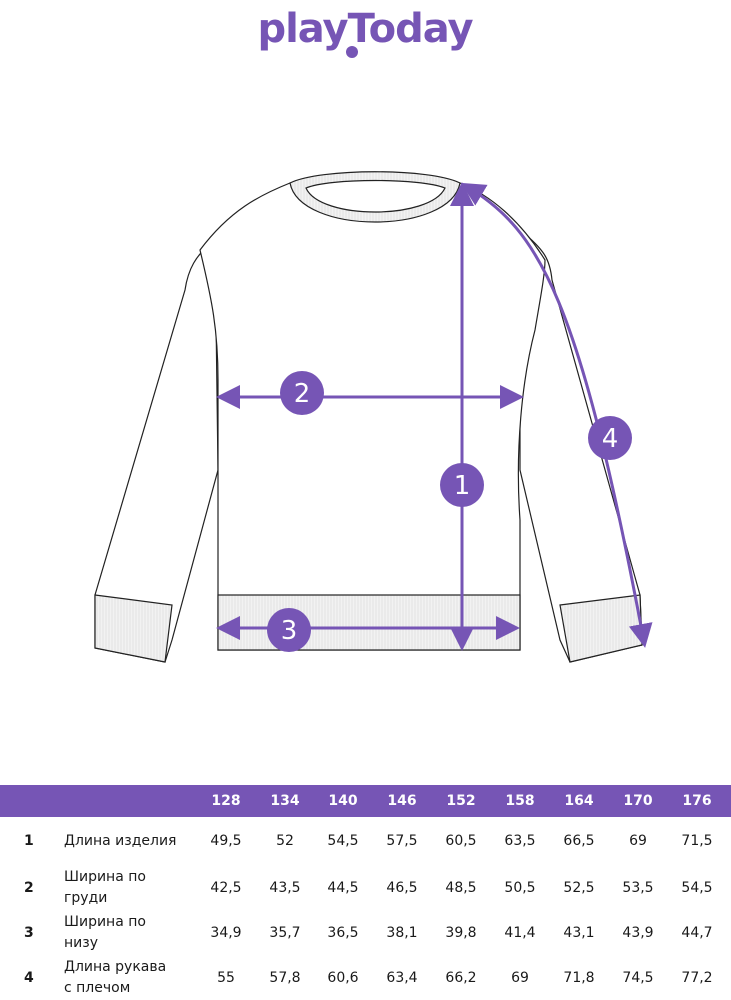 The image size is (731, 1000). I want to click on left-cuff, so click(133, 628).